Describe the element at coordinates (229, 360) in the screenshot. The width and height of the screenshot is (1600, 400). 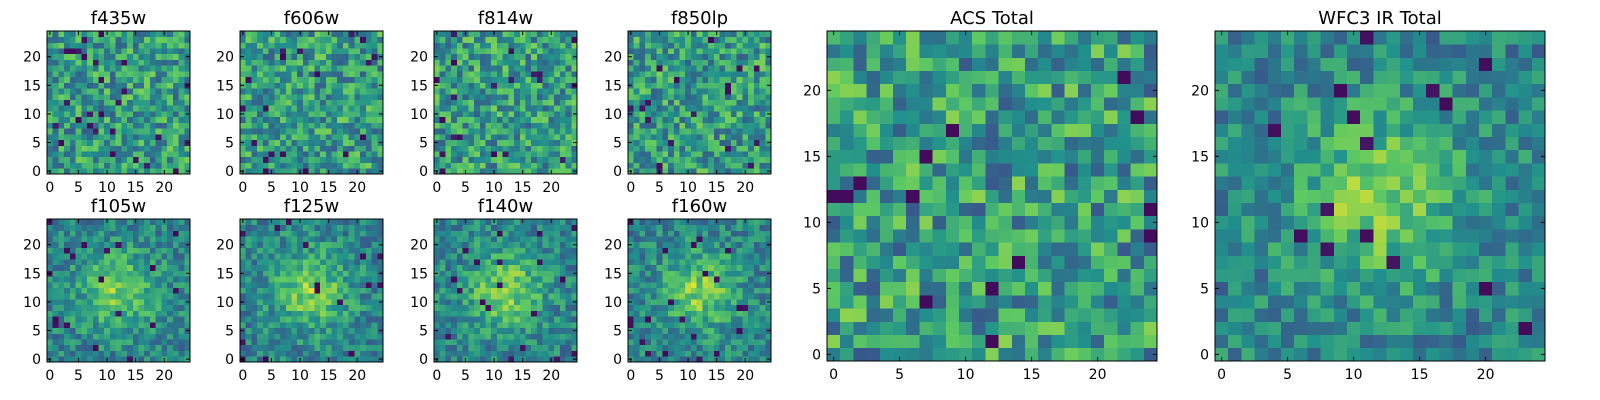
I see `y-tick-label: 0` at that location.